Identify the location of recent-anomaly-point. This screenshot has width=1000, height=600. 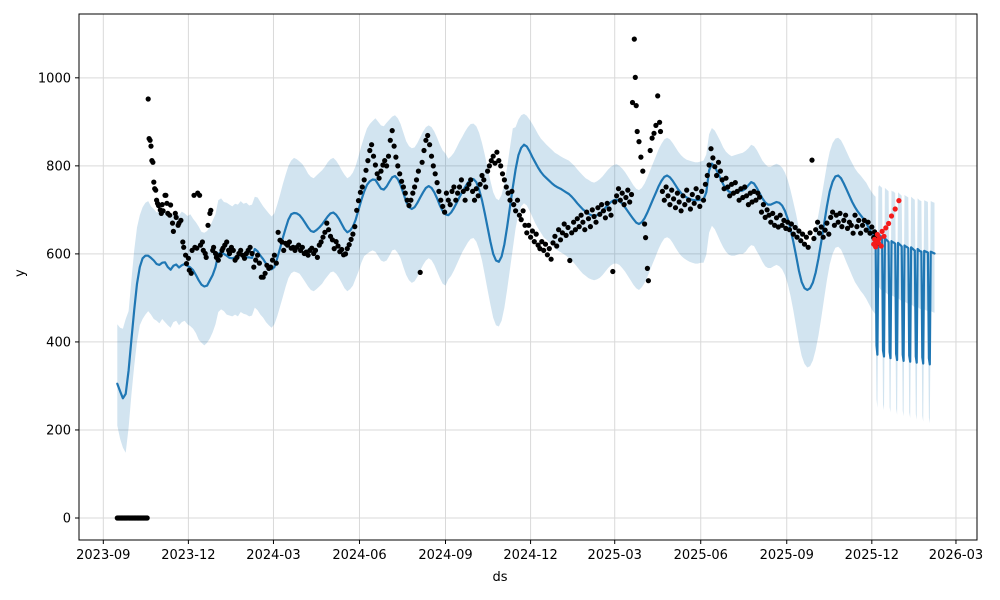
(884, 236).